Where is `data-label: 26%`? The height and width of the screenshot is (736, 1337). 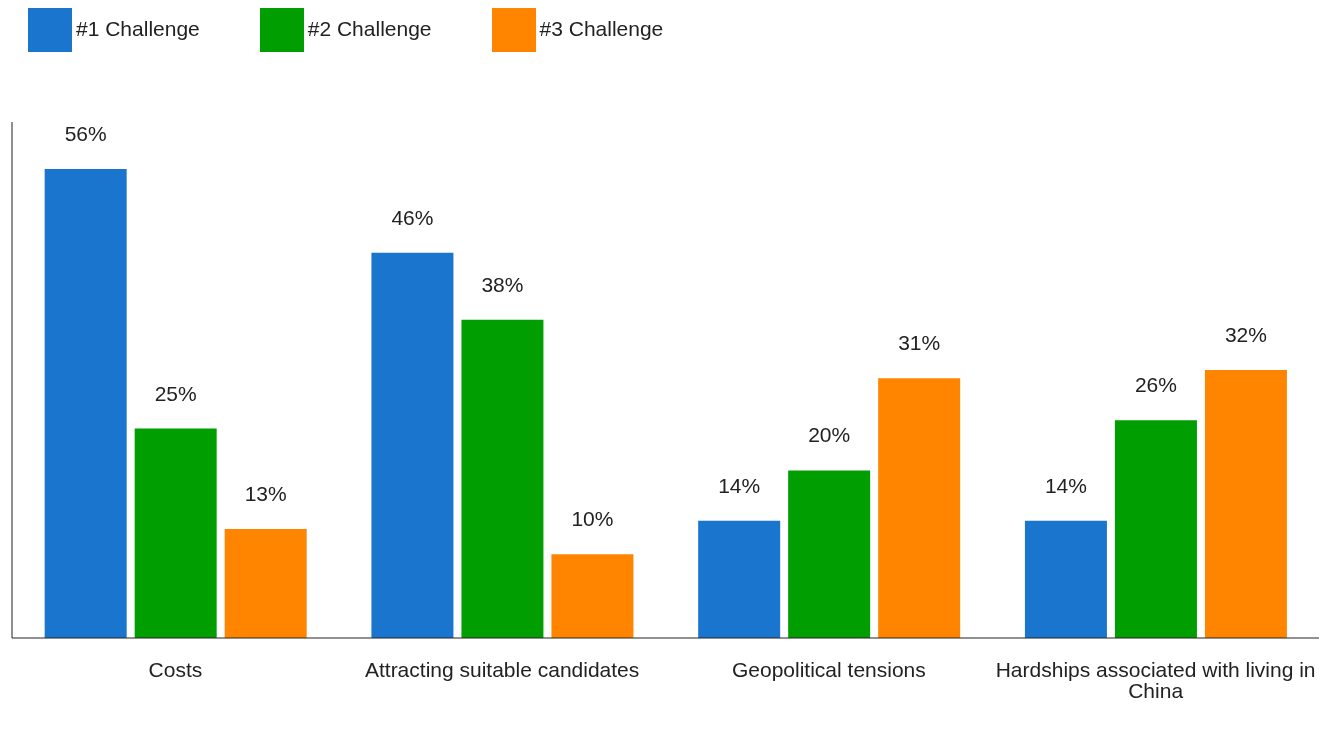
data-label: 26% is located at coordinates (1155, 385).